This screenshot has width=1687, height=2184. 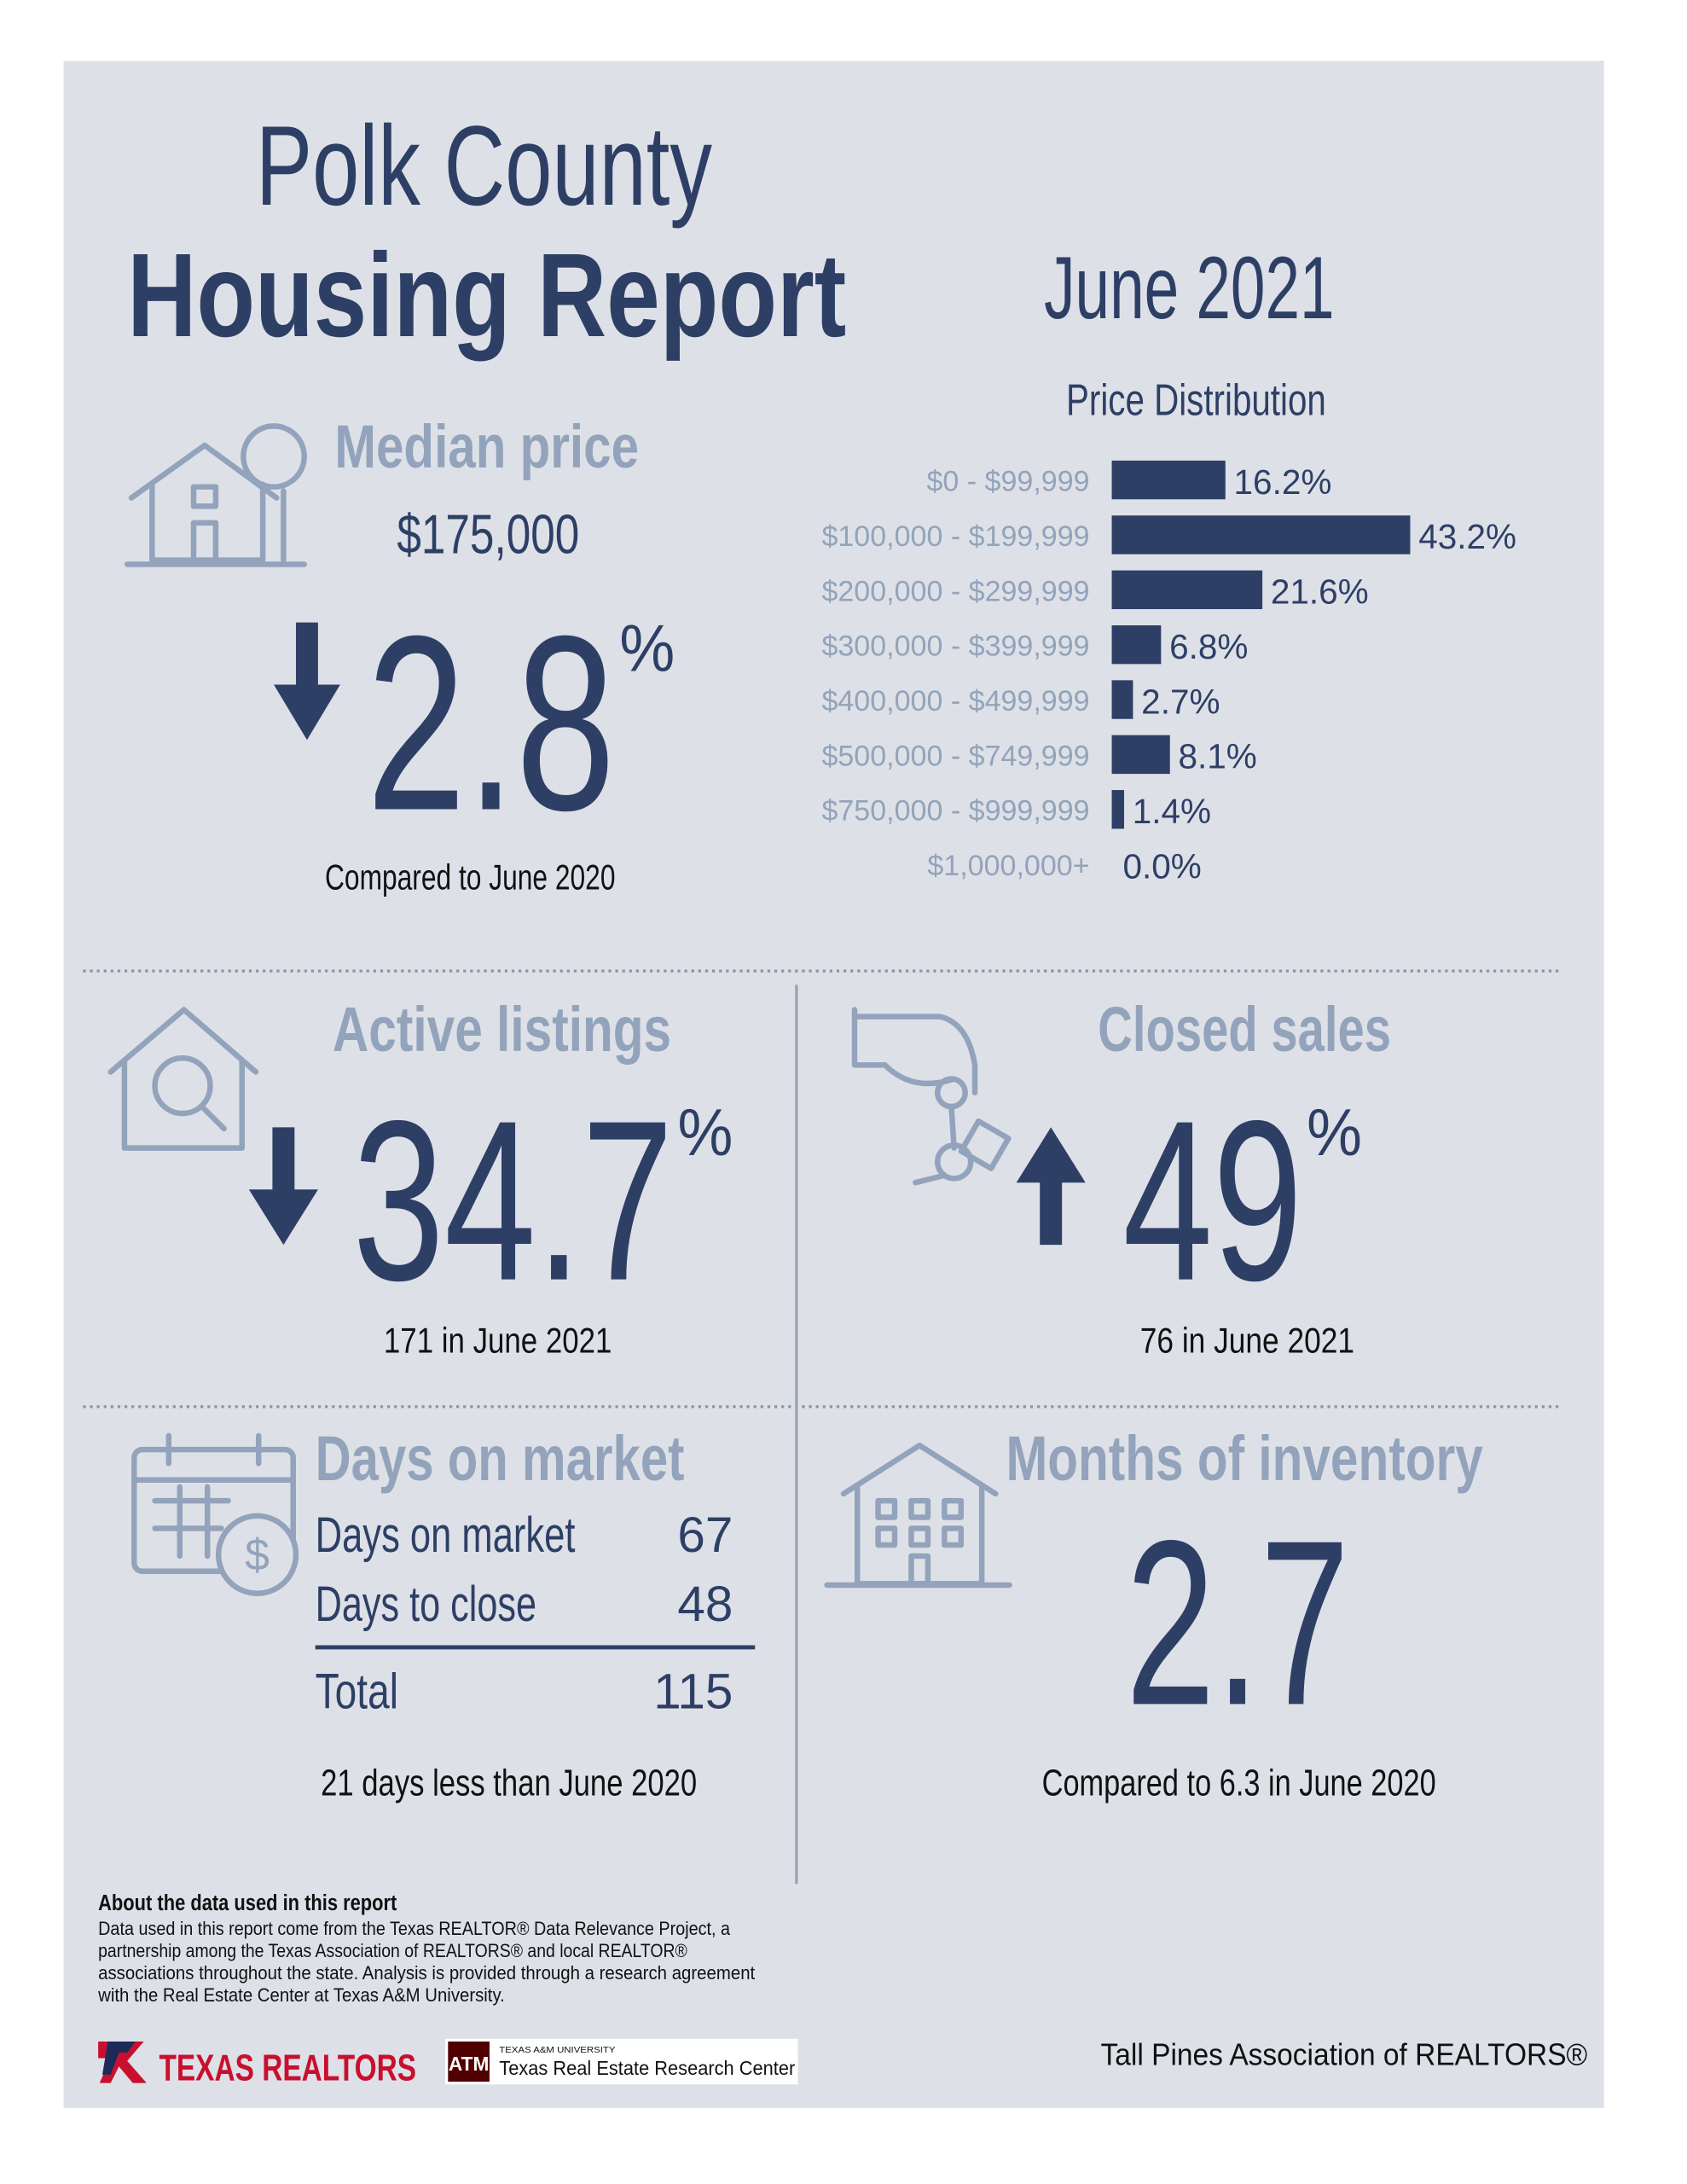 What do you see at coordinates (955, 536) in the screenshot?
I see `category-label: $100,000 - $199,999` at bounding box center [955, 536].